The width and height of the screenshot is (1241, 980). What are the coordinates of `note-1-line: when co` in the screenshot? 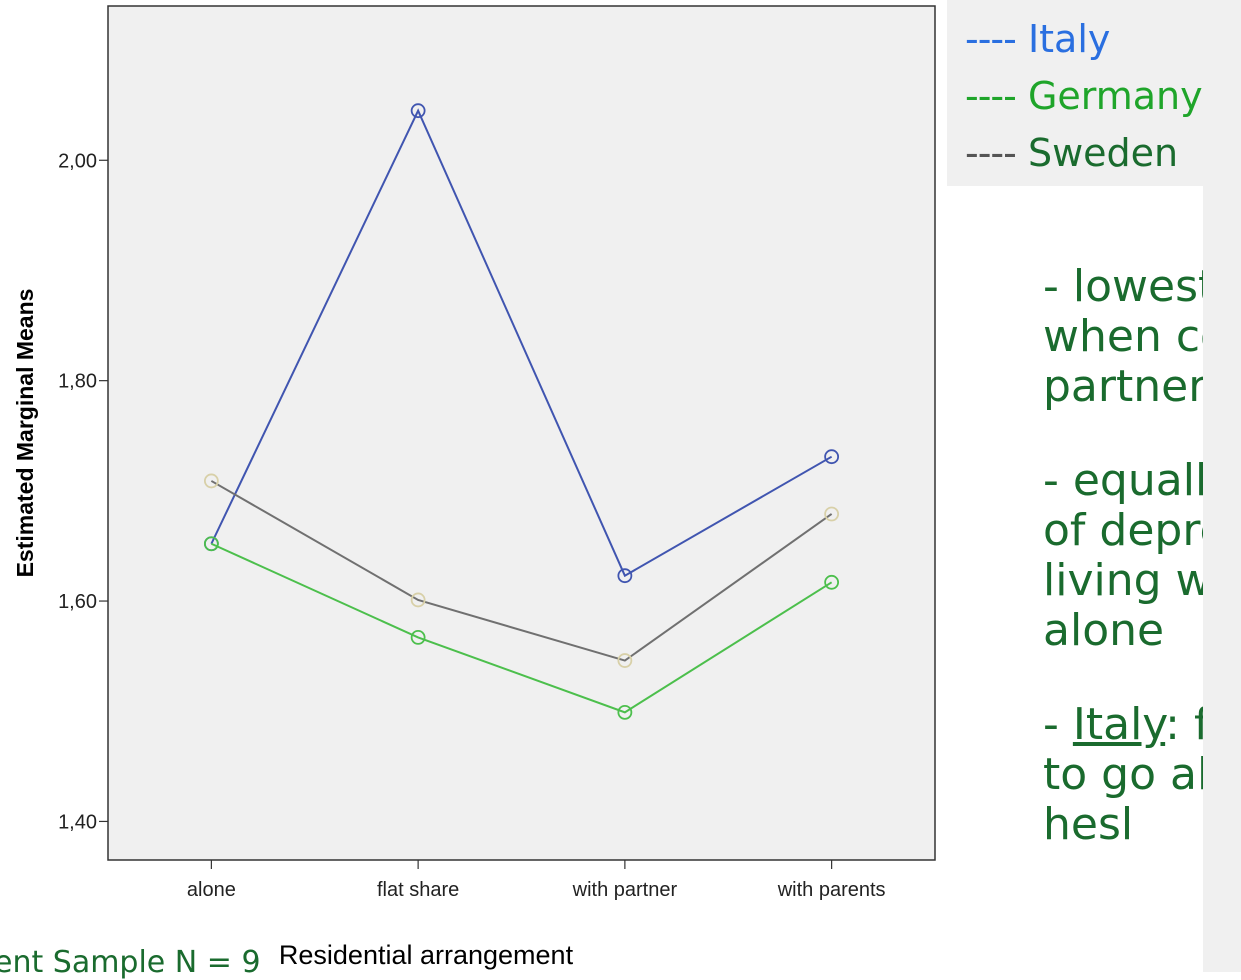 It's located at (1123, 336).